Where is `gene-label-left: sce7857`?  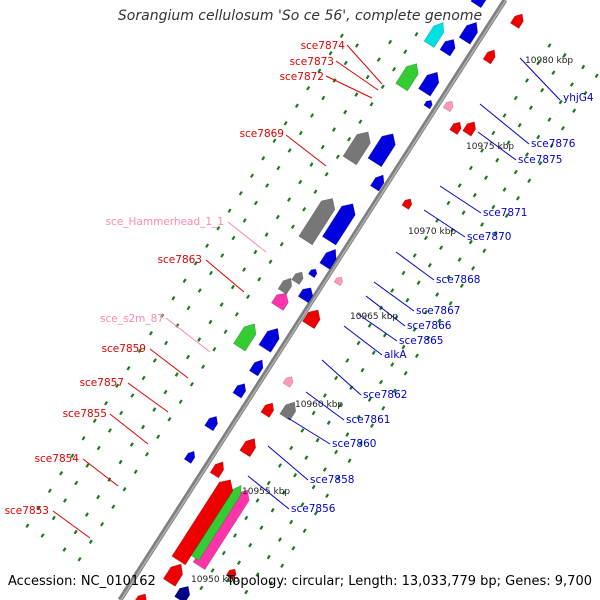 gene-label-left: sce7857 is located at coordinates (102, 383).